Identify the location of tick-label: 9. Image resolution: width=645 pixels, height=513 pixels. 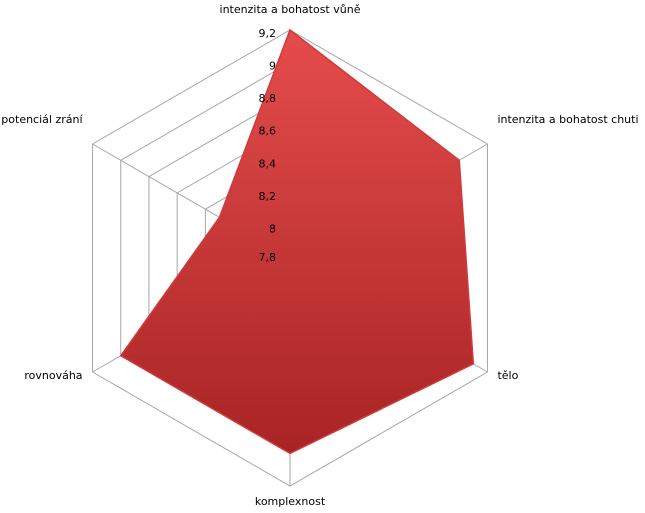
(272, 66).